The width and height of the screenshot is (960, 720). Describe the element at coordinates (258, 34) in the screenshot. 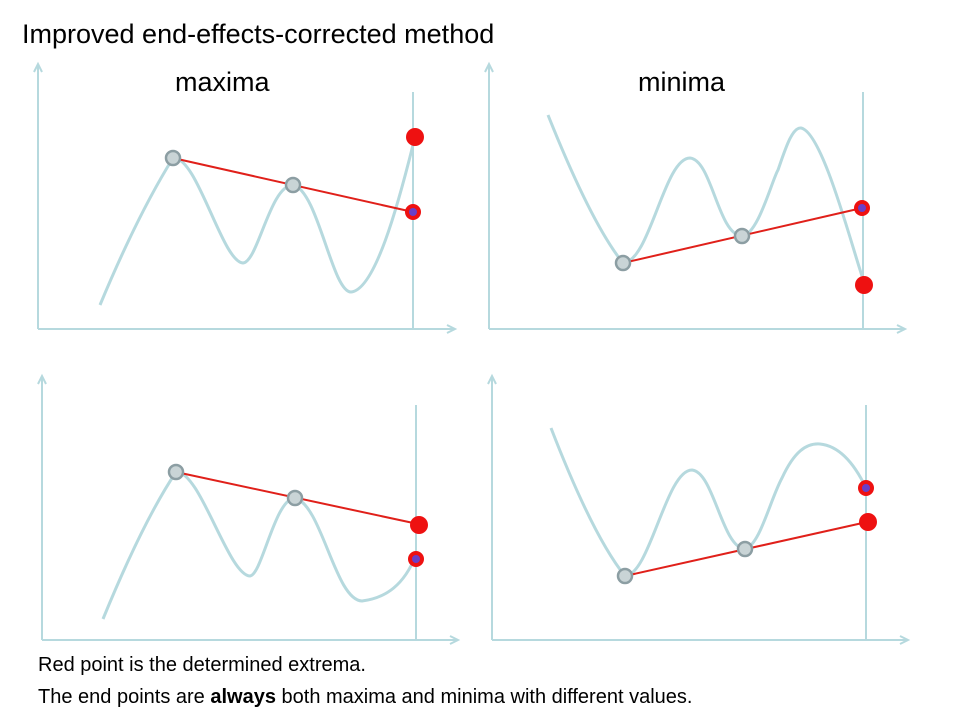

I see `slide-title: Improved end-effects-corrected method` at that location.